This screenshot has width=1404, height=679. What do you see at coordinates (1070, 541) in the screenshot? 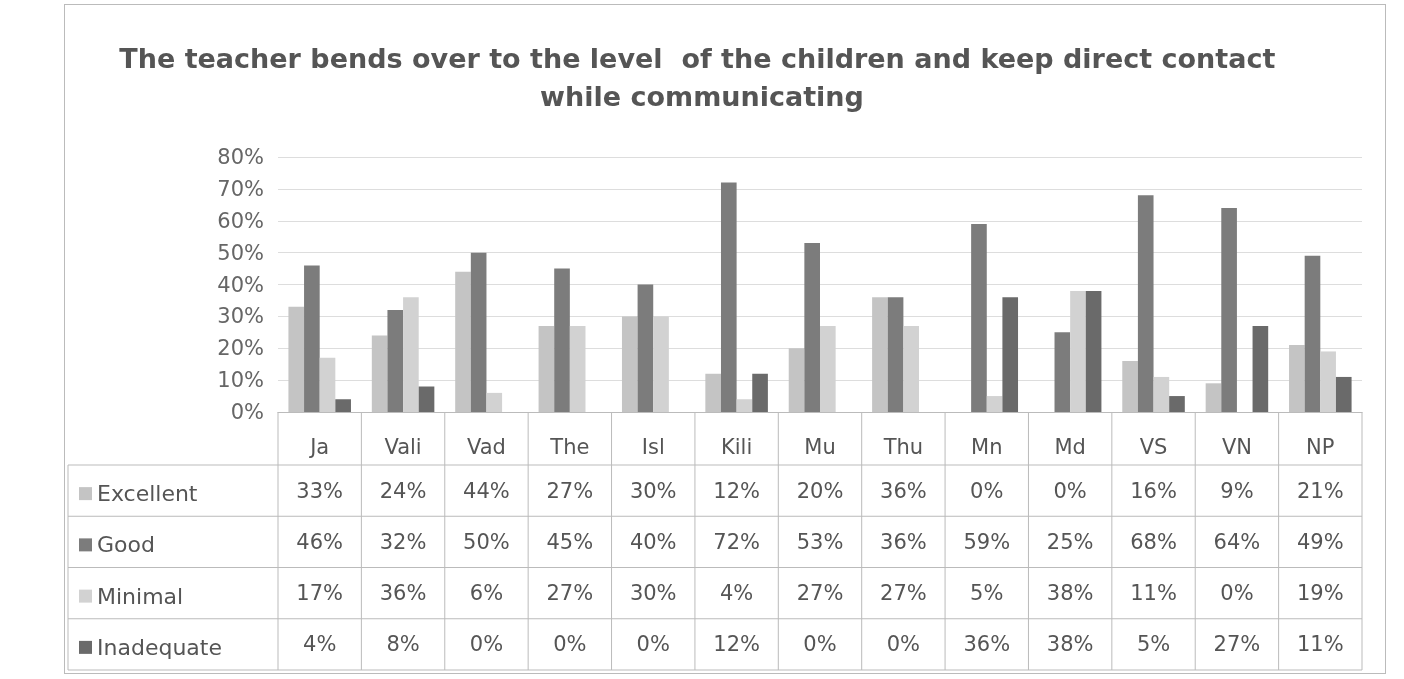
I see `data-label: 25%` at bounding box center [1070, 541].